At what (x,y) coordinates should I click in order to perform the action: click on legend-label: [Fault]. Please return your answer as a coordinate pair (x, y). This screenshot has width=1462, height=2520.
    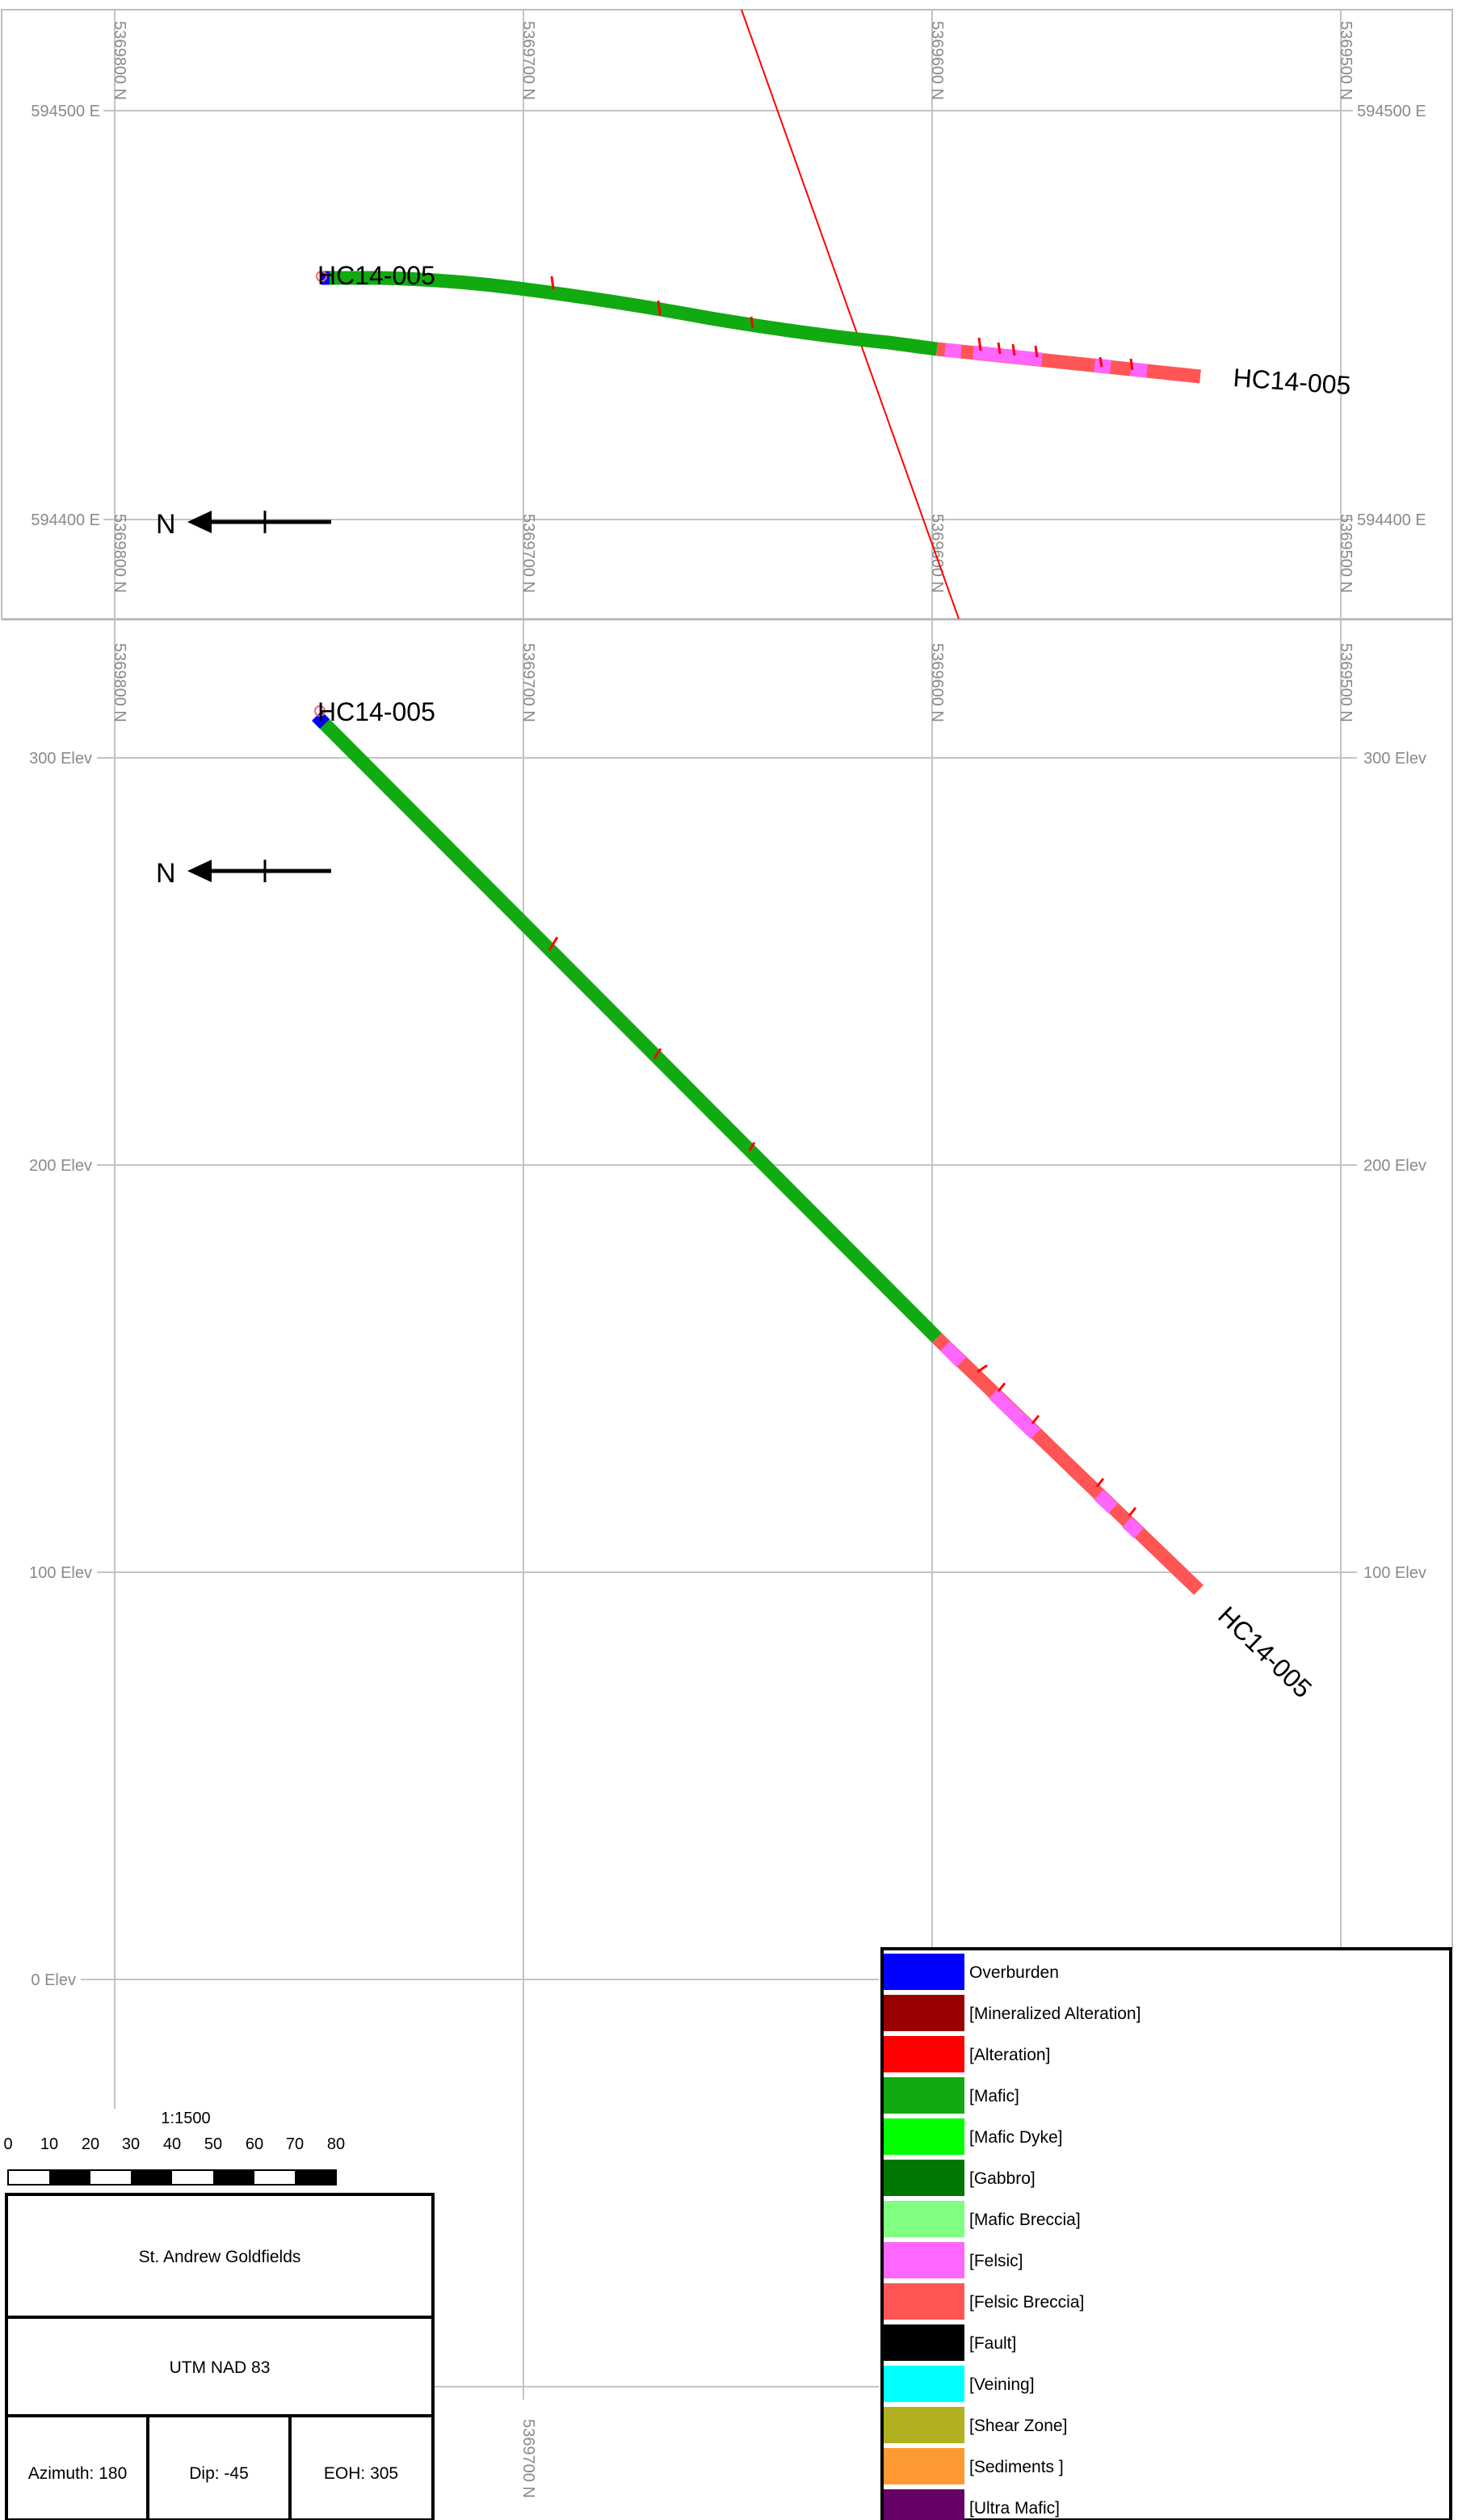
    Looking at the image, I should click on (992, 2343).